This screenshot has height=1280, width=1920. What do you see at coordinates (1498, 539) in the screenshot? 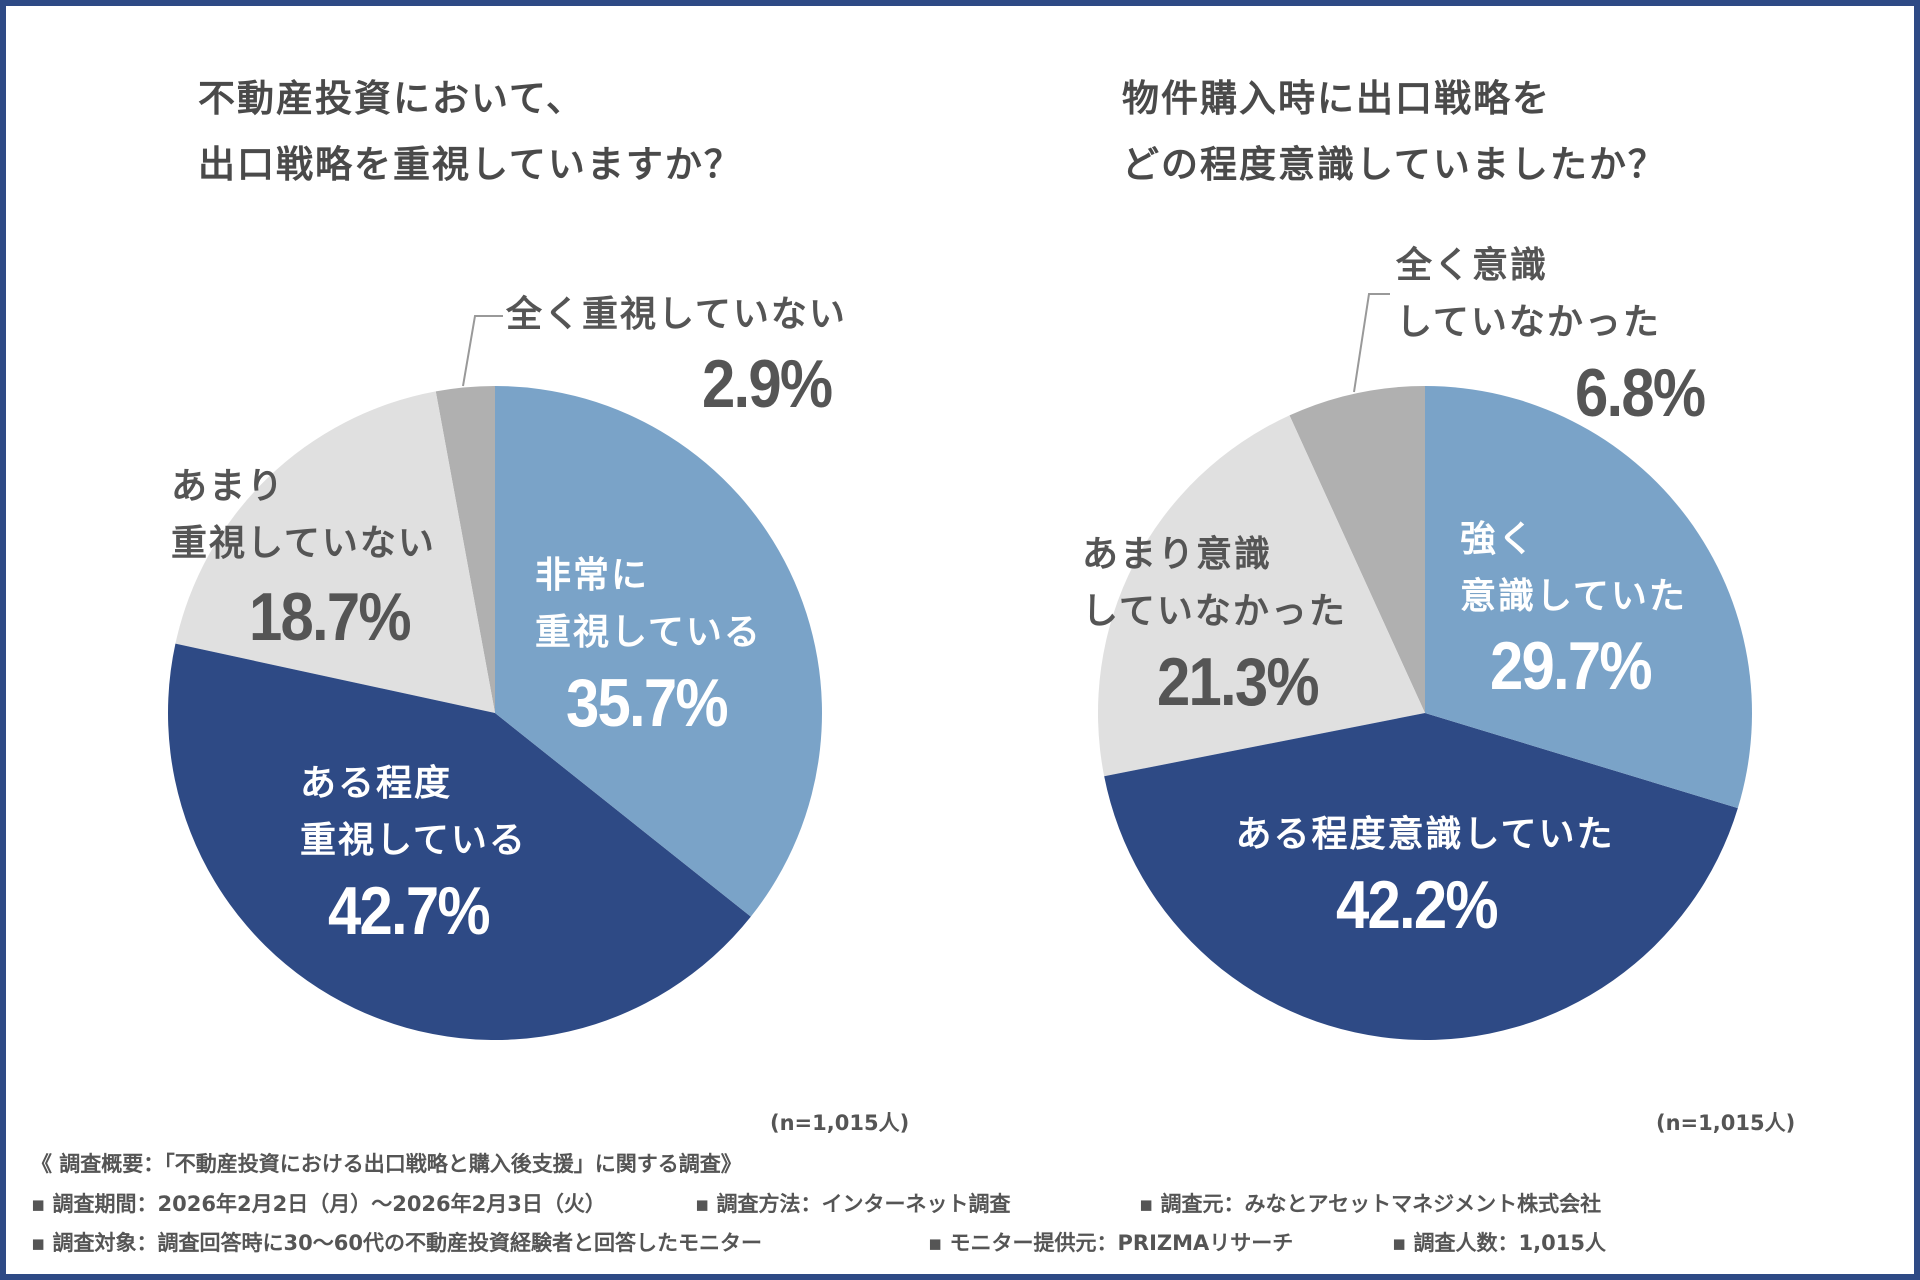
I see `c2-label-strong-l1: 強く` at bounding box center [1498, 539].